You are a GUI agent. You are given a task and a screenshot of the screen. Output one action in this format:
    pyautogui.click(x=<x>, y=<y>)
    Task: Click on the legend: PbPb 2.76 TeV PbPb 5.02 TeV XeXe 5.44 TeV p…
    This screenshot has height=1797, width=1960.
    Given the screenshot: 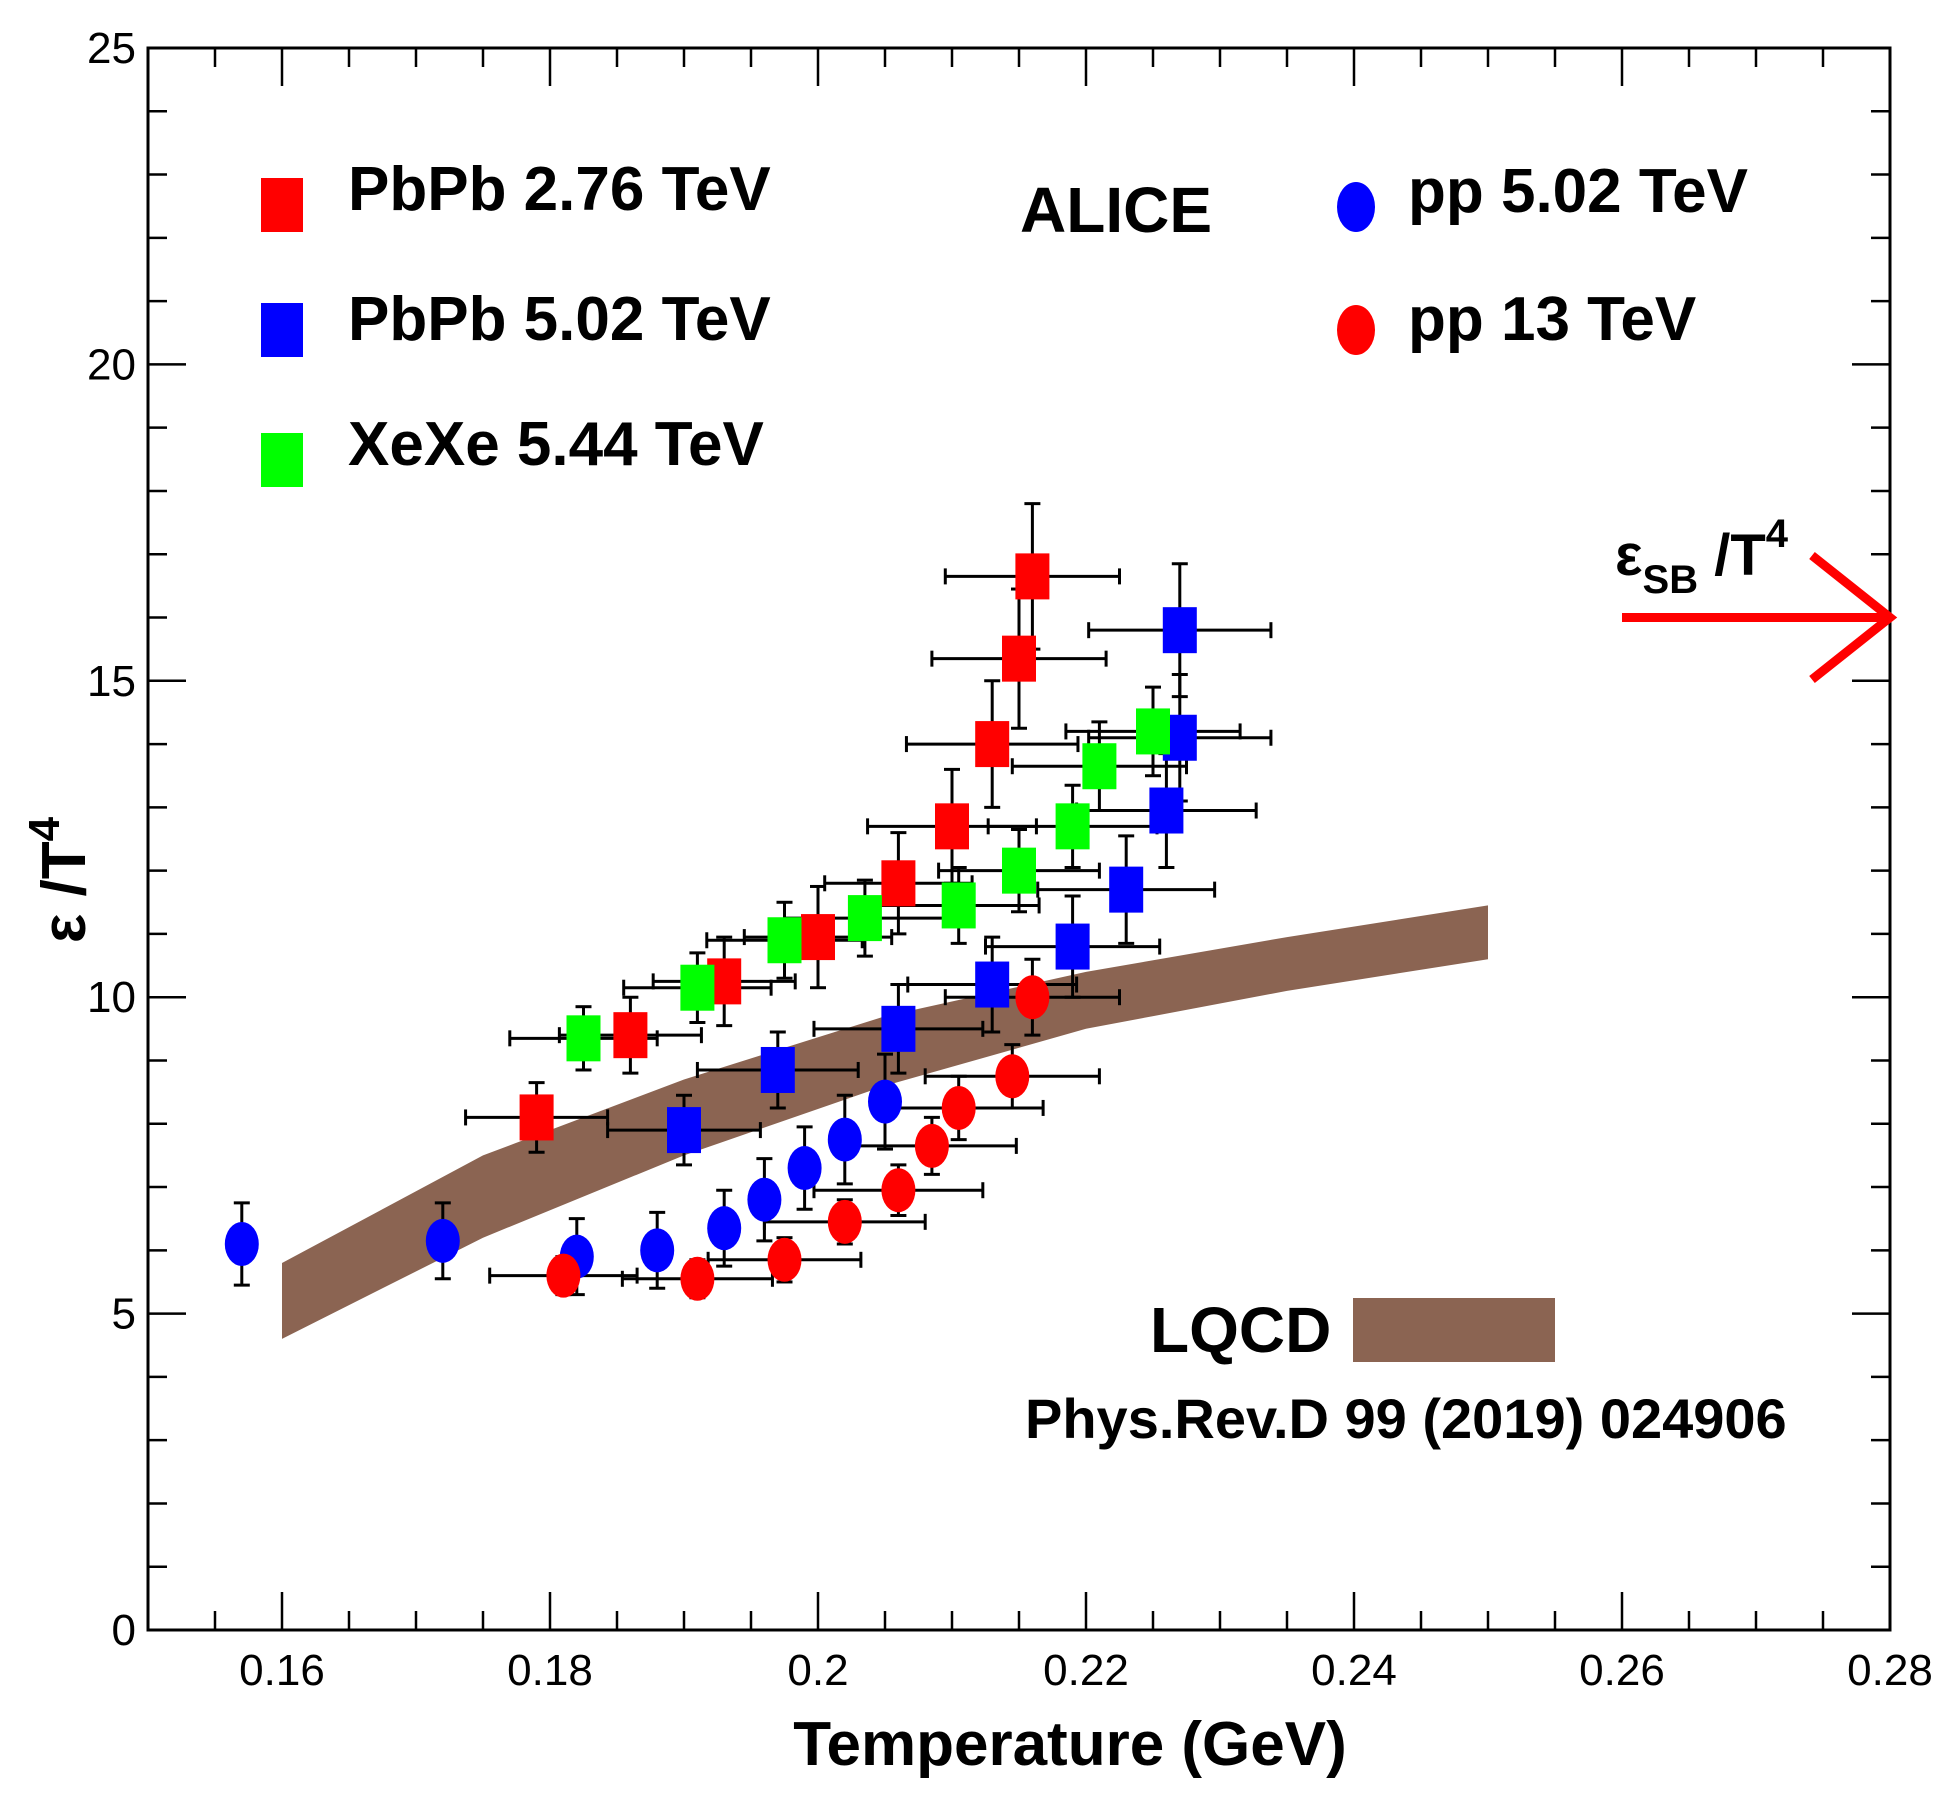 What is the action you would take?
    pyautogui.click(x=1004, y=321)
    